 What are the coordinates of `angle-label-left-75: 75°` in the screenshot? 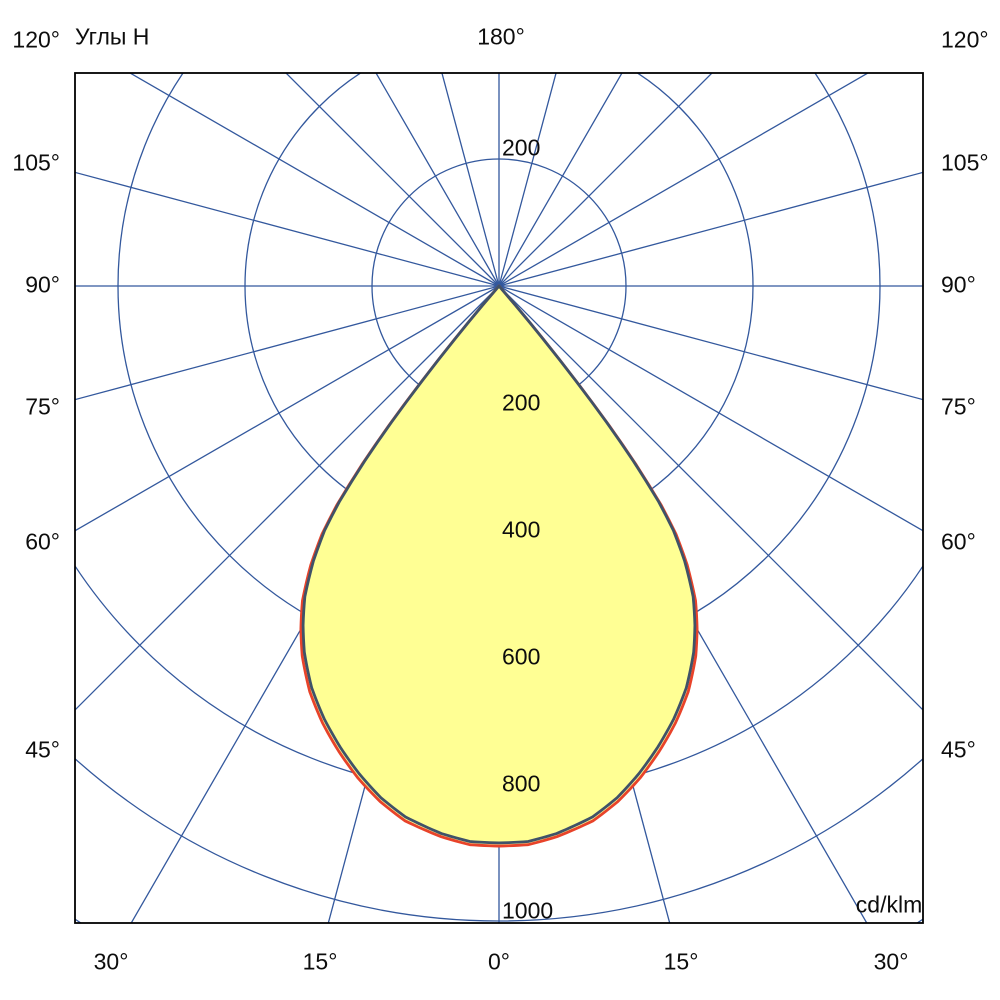 It's located at (42, 406).